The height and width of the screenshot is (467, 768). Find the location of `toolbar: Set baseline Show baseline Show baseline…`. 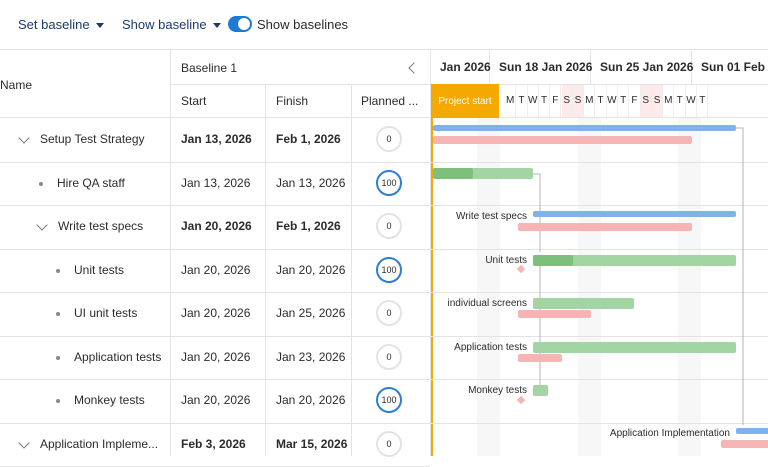

toolbar: Set baseline Show baseline Show baseline… is located at coordinates (384, 25).